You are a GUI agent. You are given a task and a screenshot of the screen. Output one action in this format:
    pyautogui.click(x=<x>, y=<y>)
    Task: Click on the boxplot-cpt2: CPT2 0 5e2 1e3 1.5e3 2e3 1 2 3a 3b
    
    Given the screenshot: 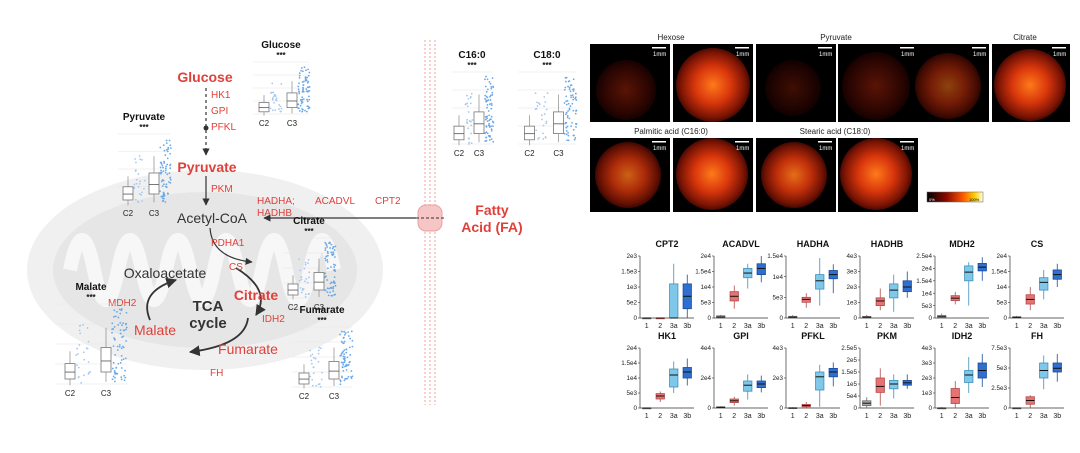 What is the action you would take?
    pyautogui.click(x=657, y=284)
    